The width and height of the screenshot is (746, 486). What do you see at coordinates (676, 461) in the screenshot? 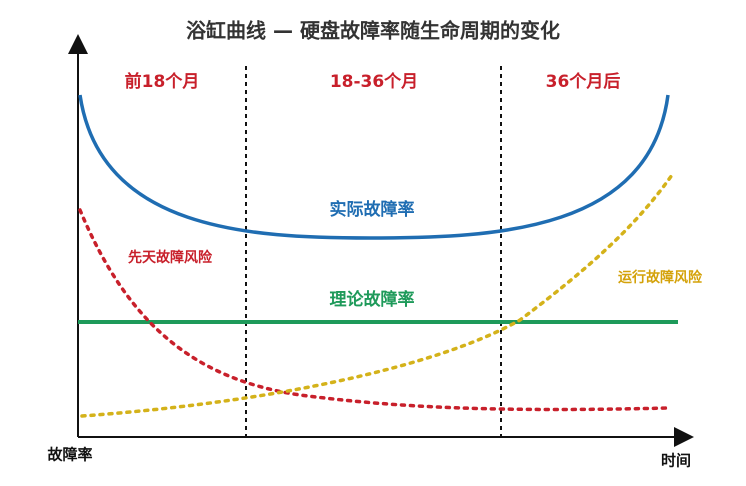
I see `x-axis-label: 时间` at bounding box center [676, 461].